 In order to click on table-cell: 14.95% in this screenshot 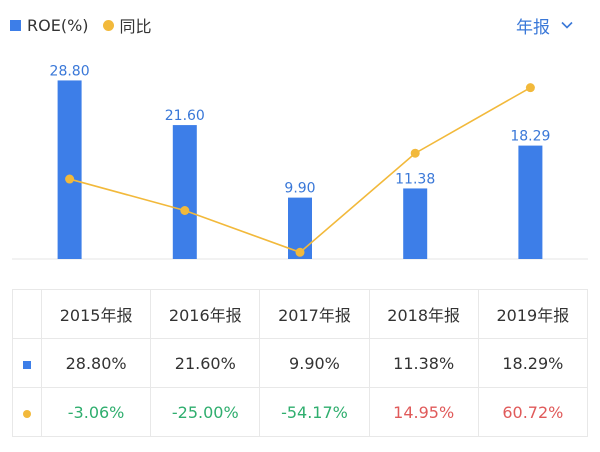, I will do `click(423, 412)`.